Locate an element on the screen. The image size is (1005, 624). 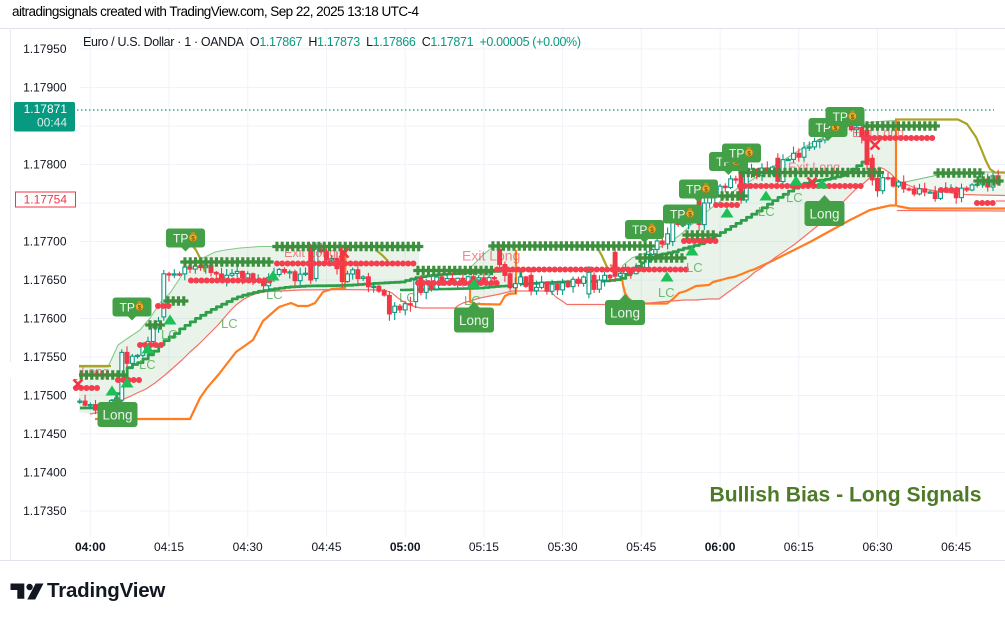
svg-text: Exit Long is located at coordinates (491, 256).